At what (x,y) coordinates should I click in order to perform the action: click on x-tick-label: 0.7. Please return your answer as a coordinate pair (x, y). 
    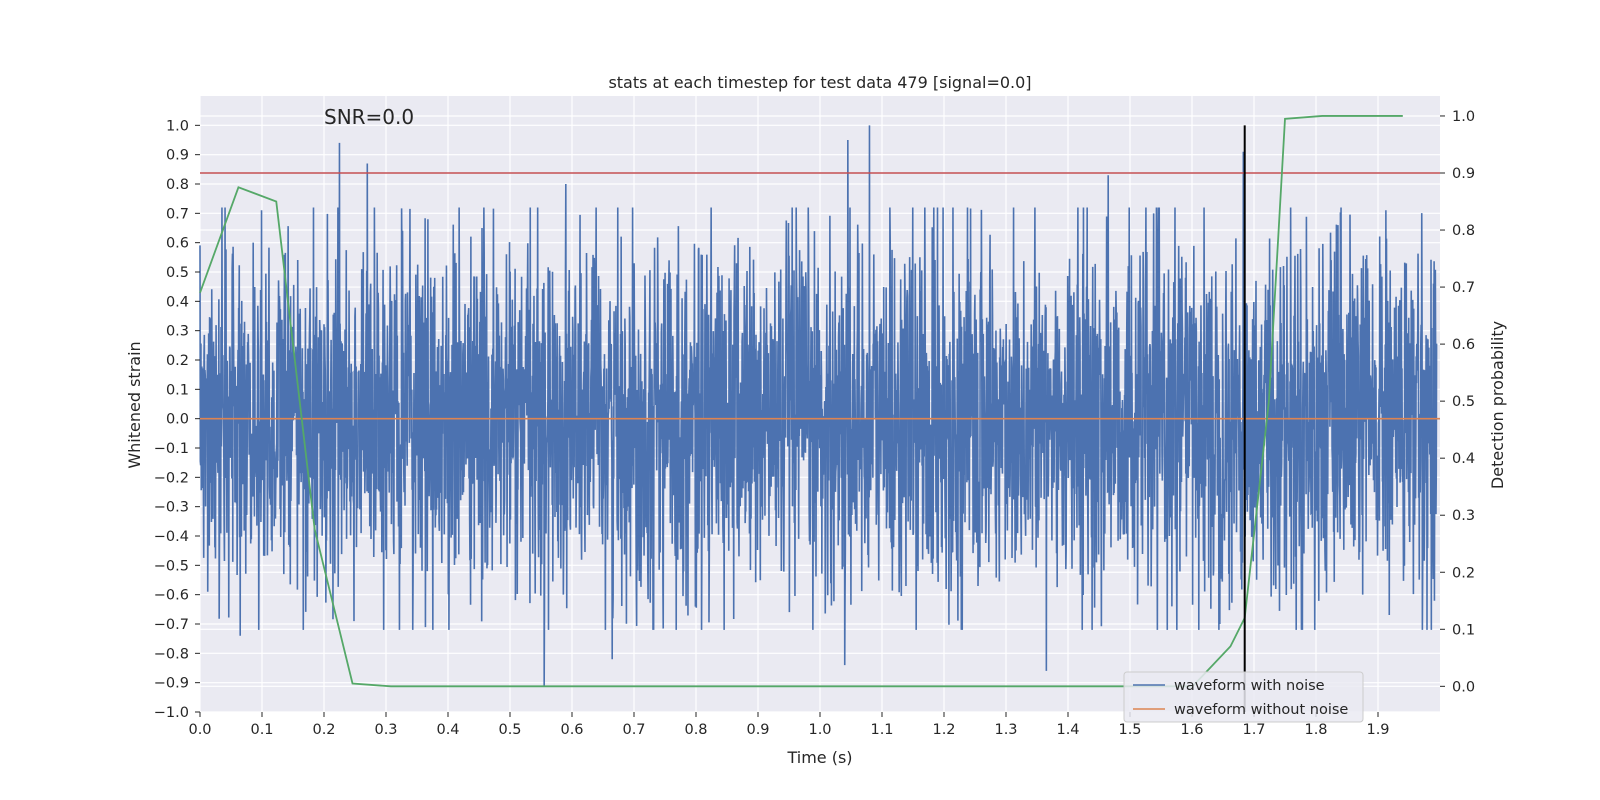
    Looking at the image, I should click on (633, 730).